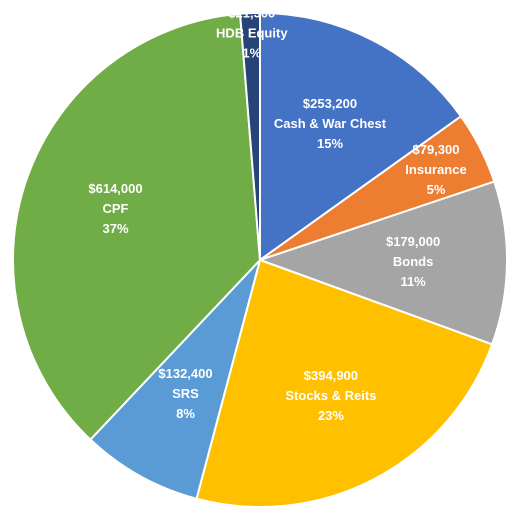  Describe the element at coordinates (185, 393) in the screenshot. I see `data-label-srs: $132,400 SRS 8%` at that location.